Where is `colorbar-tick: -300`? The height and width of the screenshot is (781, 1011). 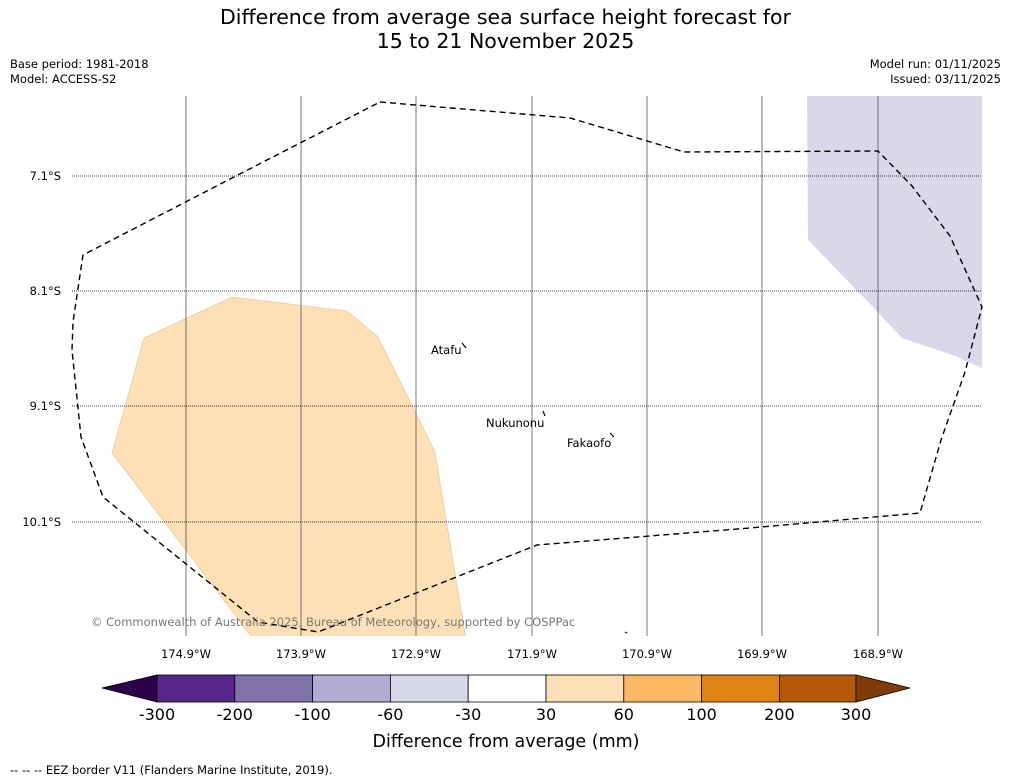 colorbar-tick: -300 is located at coordinates (157, 714).